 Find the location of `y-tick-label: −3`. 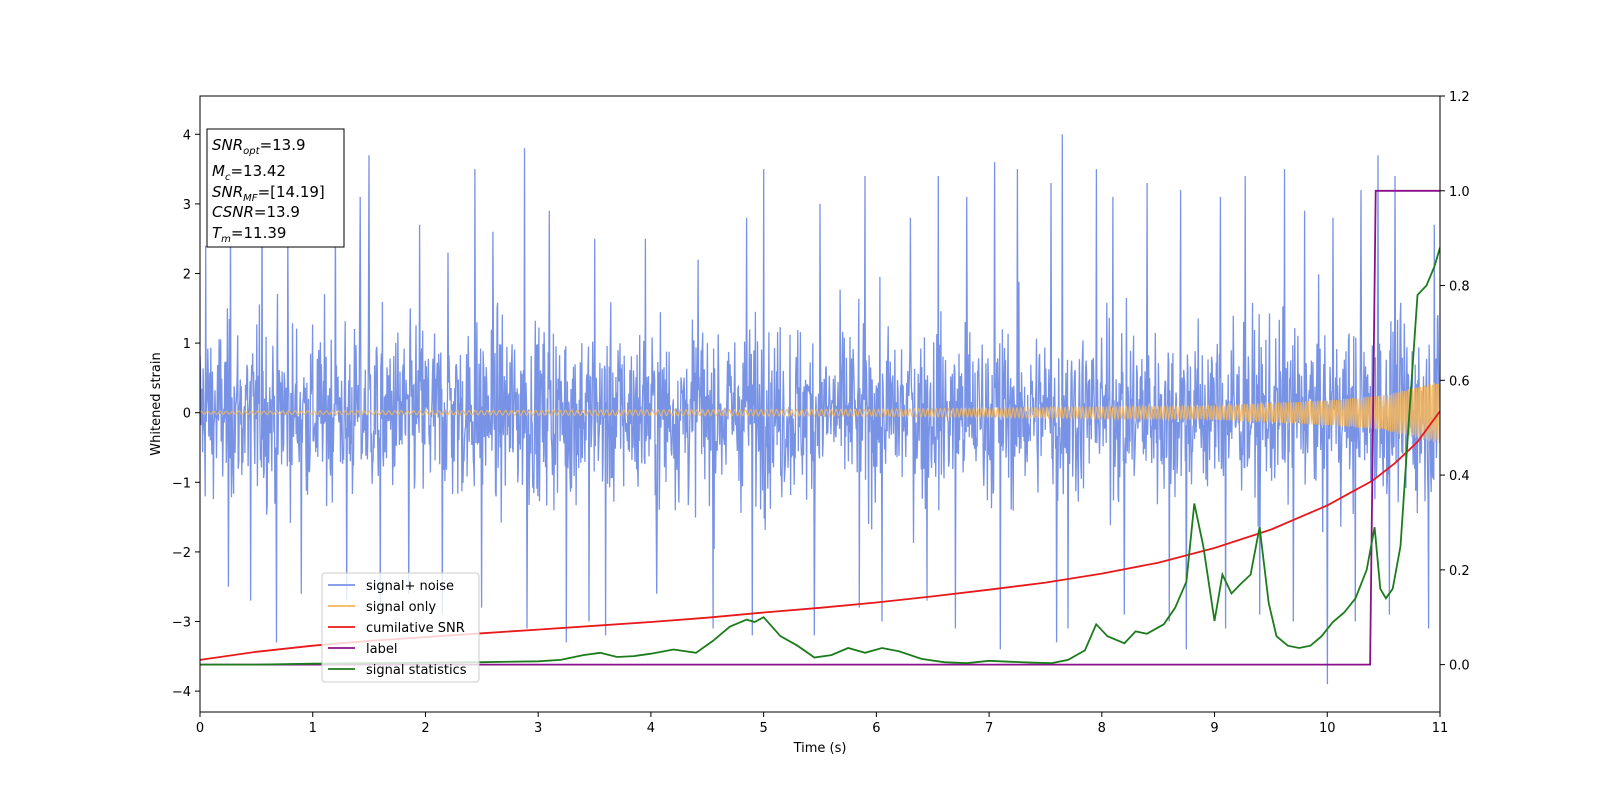

y-tick-label: −3 is located at coordinates (181, 623).